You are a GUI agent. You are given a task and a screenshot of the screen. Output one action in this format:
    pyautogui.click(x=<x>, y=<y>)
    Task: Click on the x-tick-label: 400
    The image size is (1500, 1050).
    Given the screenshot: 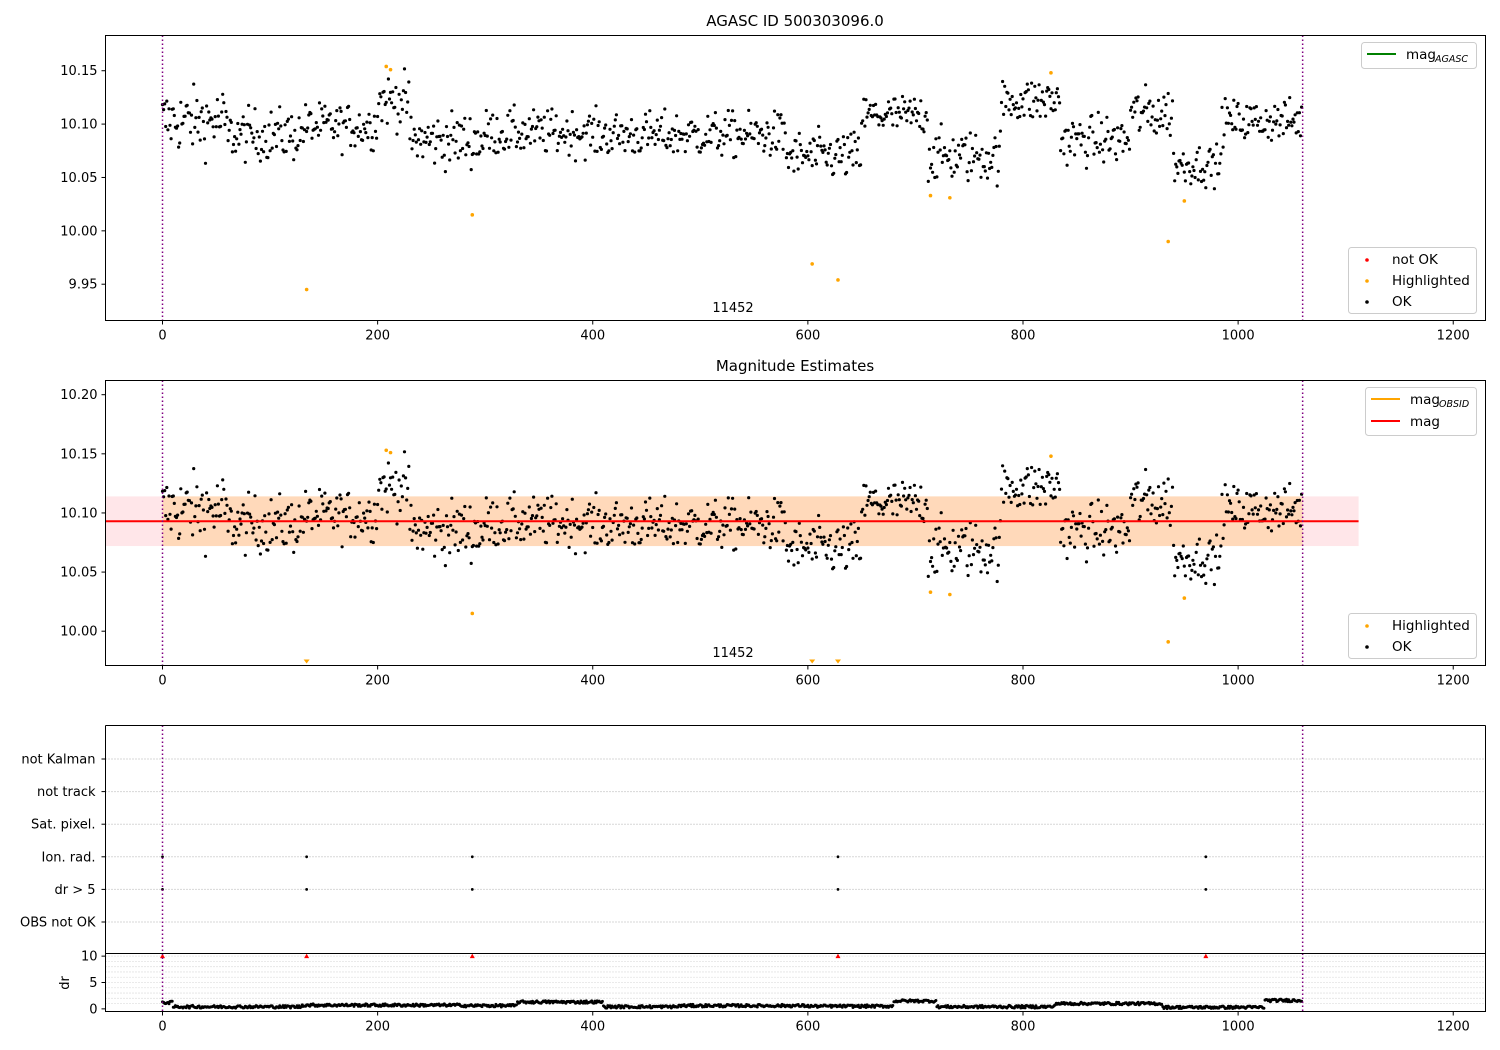 What is the action you would take?
    pyautogui.click(x=592, y=336)
    